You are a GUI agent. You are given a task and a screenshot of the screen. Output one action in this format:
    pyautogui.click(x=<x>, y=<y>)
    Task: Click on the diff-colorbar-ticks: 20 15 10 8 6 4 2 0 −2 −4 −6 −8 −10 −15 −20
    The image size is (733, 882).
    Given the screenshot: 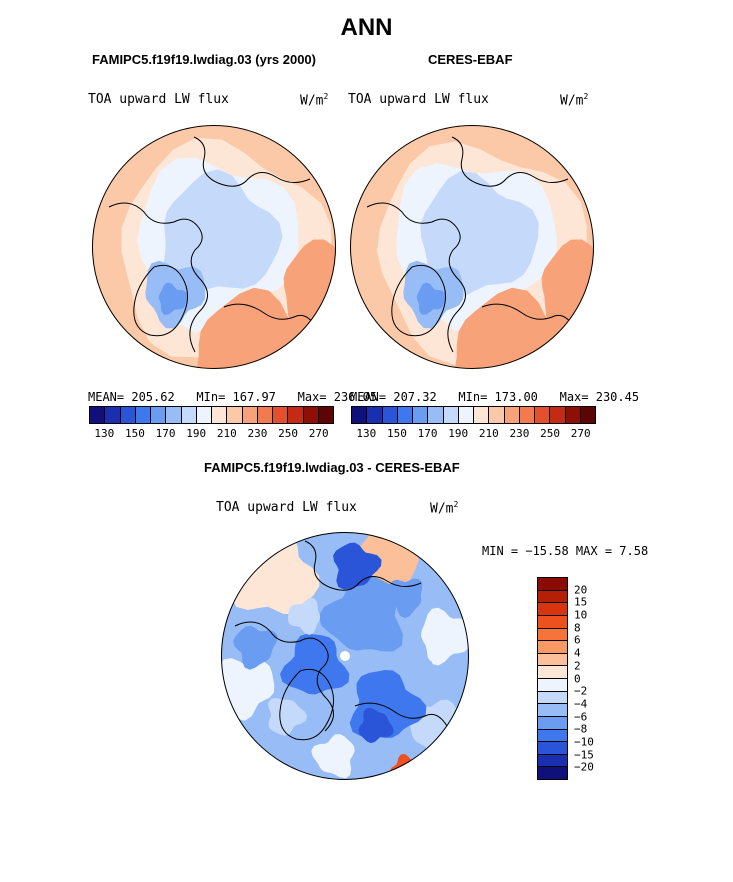 What is the action you would take?
    pyautogui.click(x=594, y=678)
    